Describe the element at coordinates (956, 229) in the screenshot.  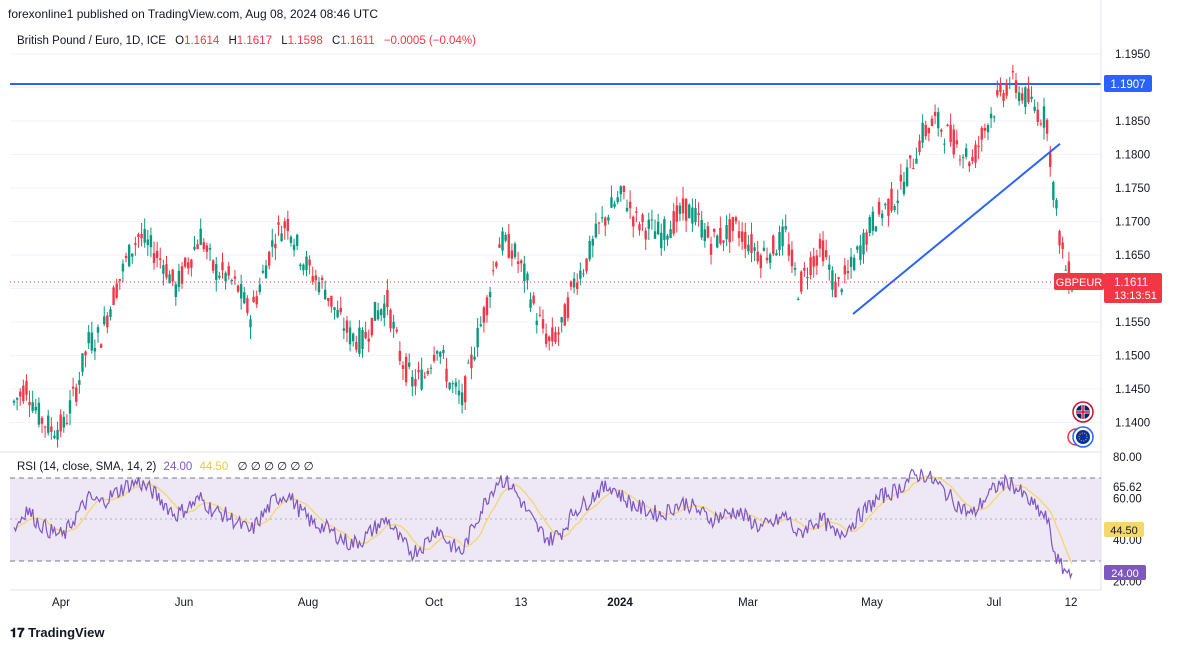
I see `trendline` at that location.